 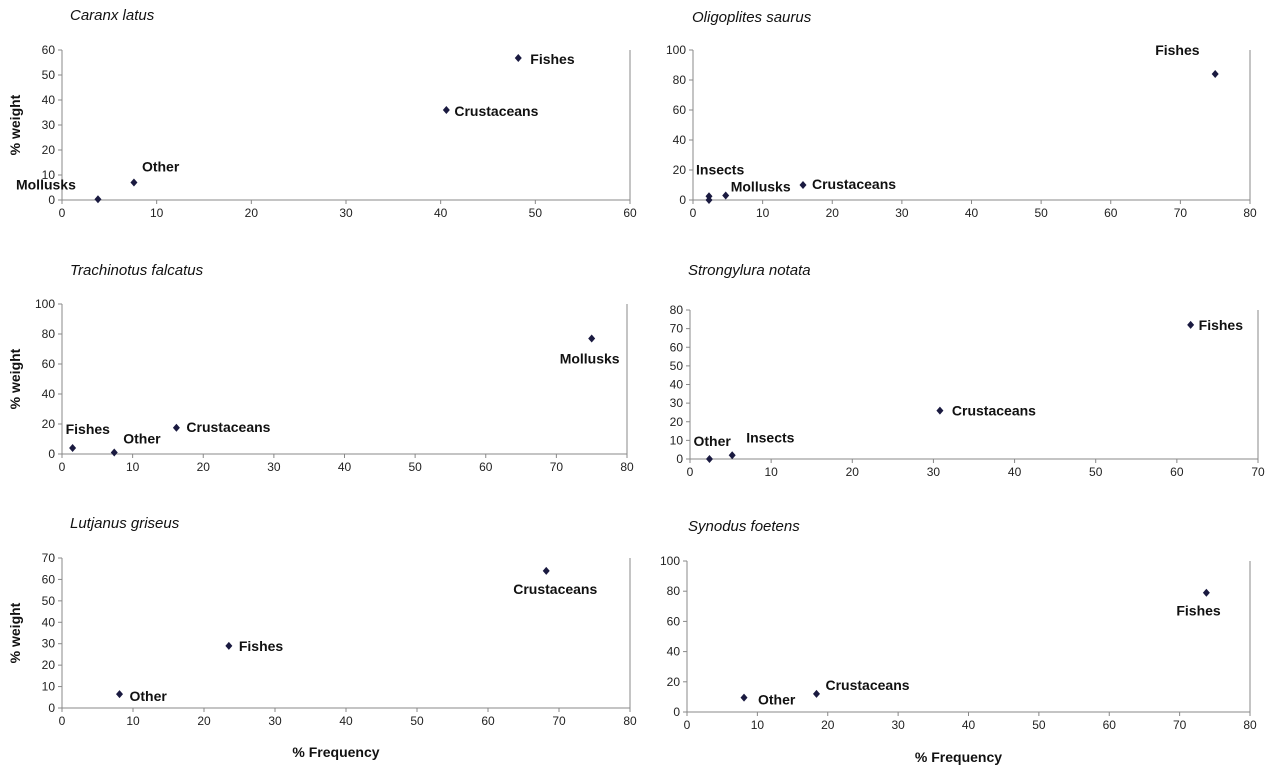 I want to click on y-tick-label: 10, so click(x=49, y=175).